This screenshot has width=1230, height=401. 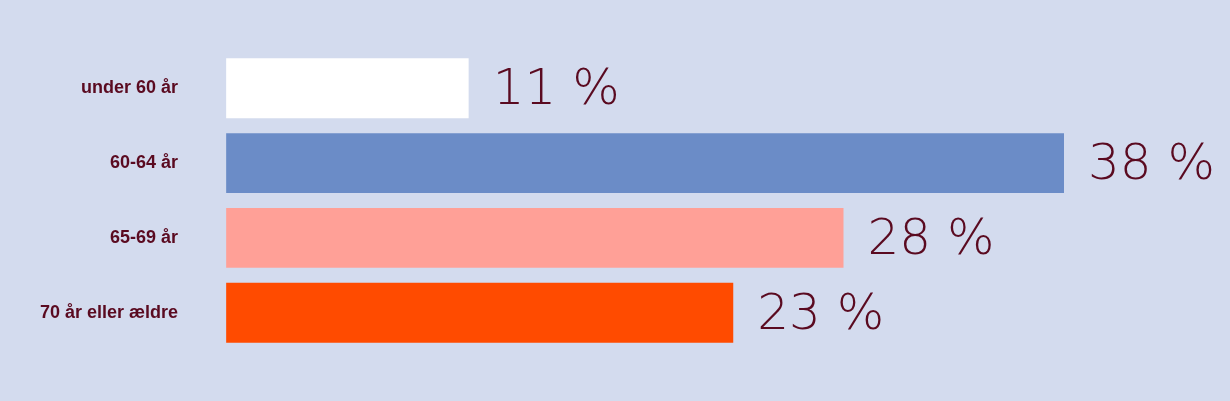 I want to click on y-tick-label: 65-69 år, so click(x=144, y=236).